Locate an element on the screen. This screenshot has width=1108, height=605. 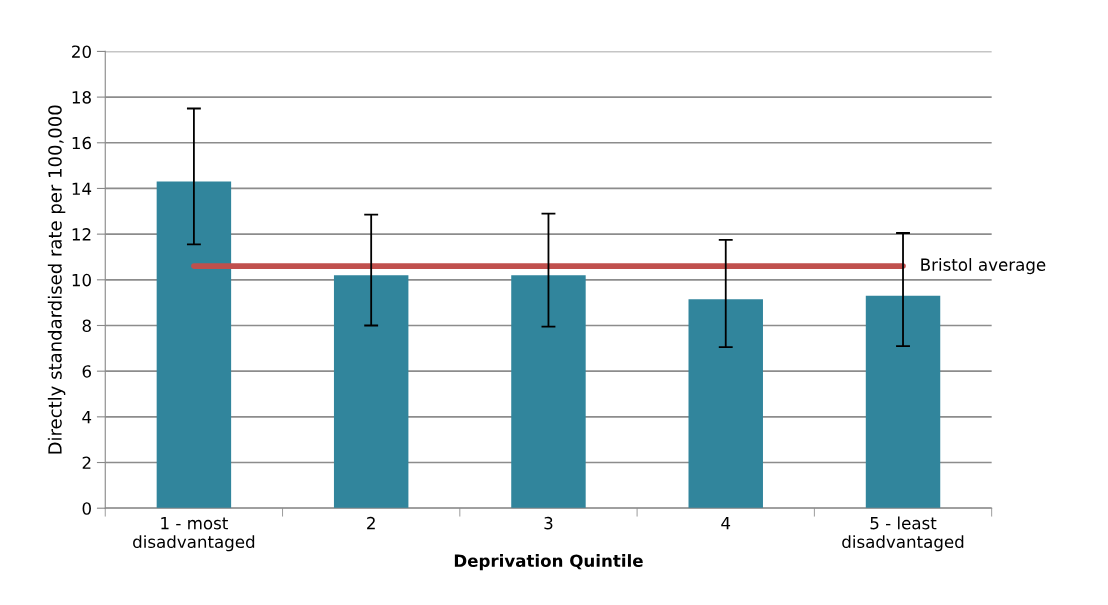
x-tick-label: 4 is located at coordinates (726, 523).